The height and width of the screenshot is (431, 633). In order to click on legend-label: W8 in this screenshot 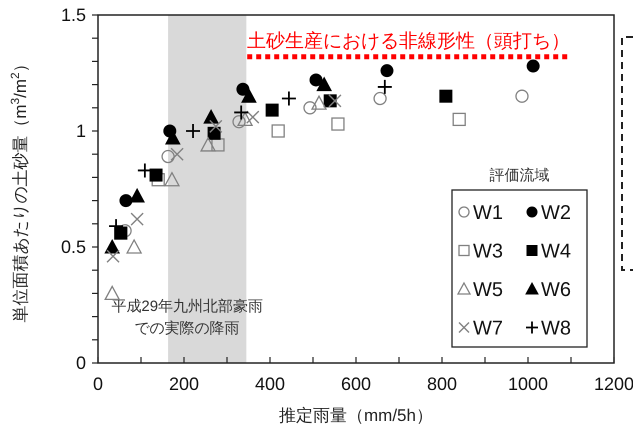, I will do `click(556, 329)`.